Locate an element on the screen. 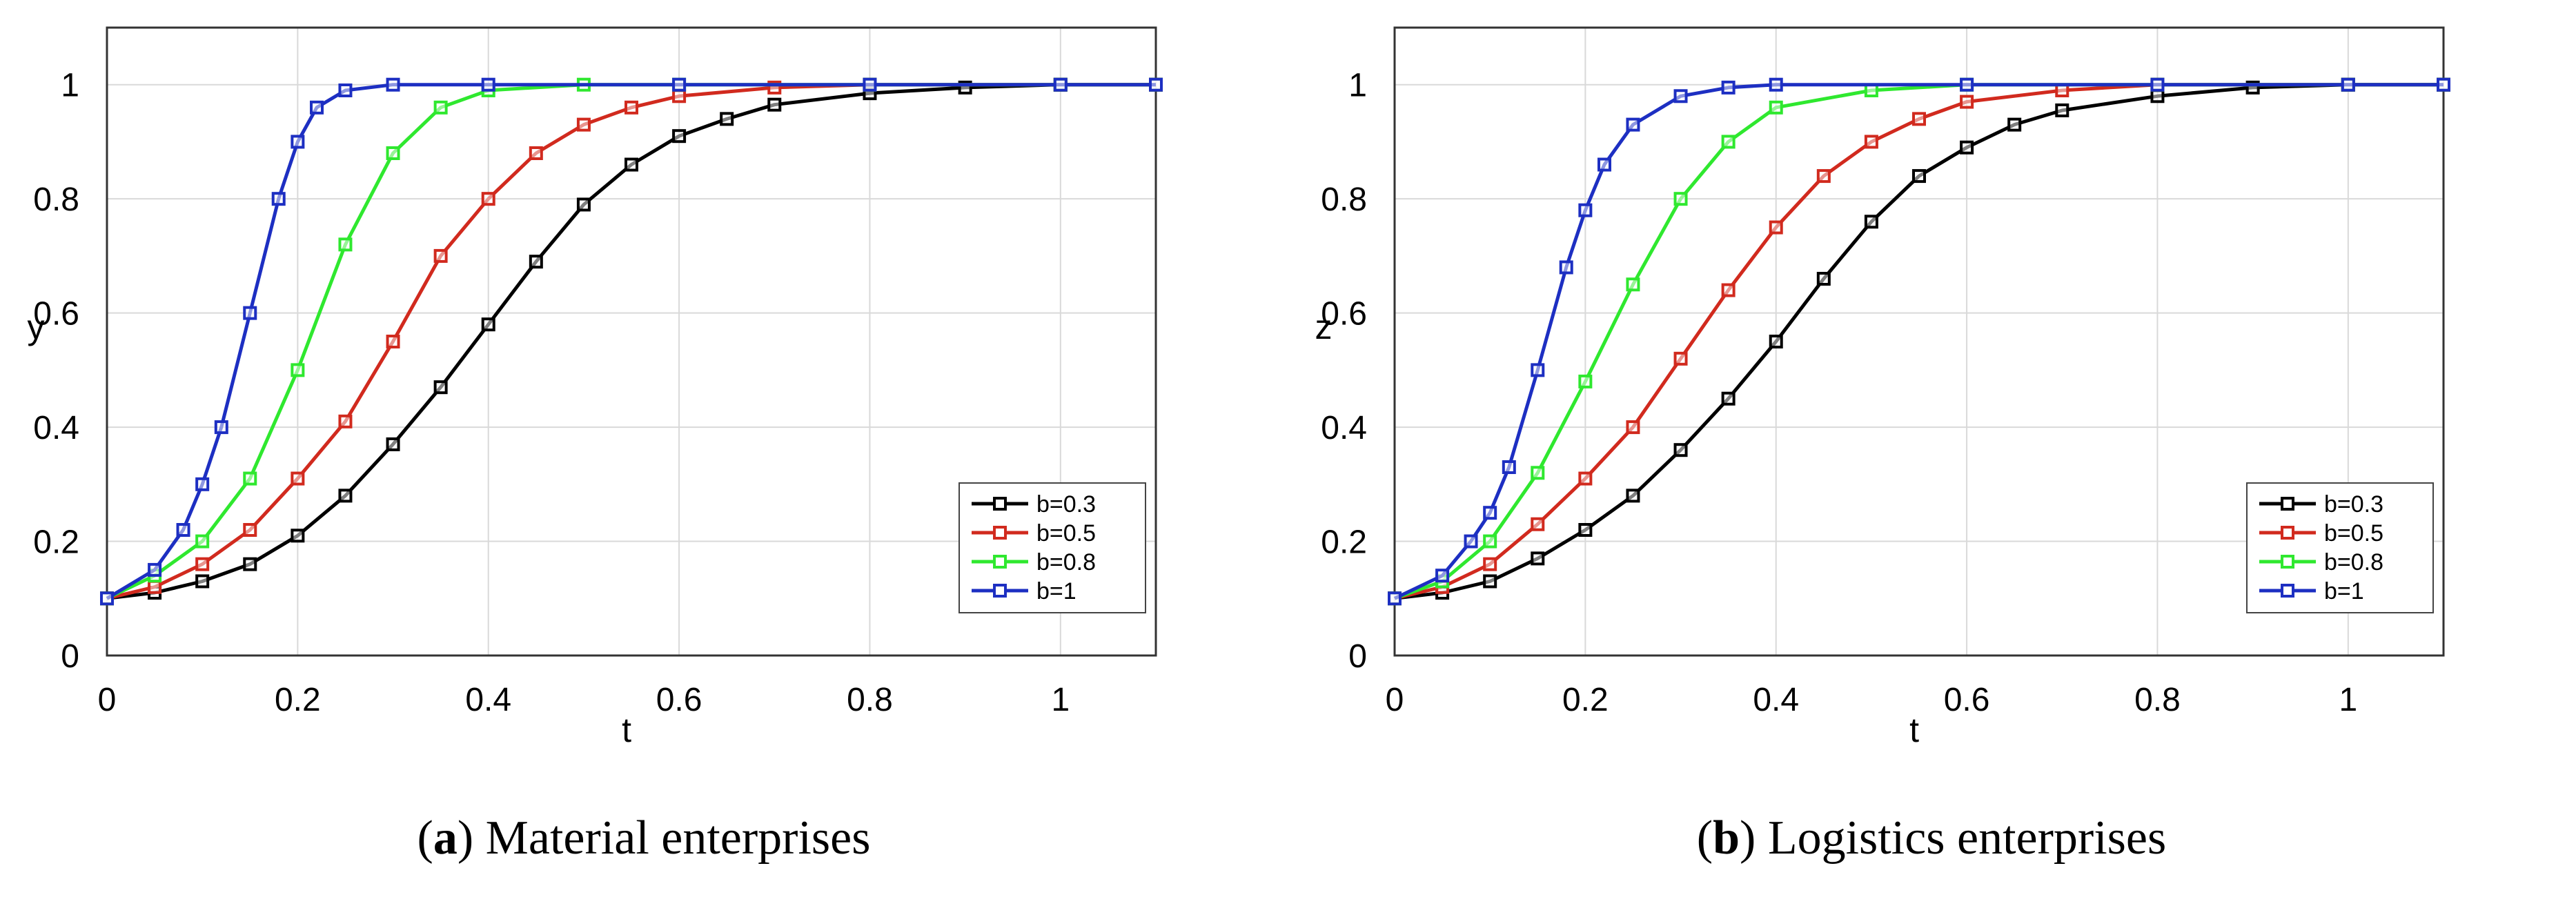 This screenshot has width=2576, height=897. y-axis-label: y is located at coordinates (36, 327).